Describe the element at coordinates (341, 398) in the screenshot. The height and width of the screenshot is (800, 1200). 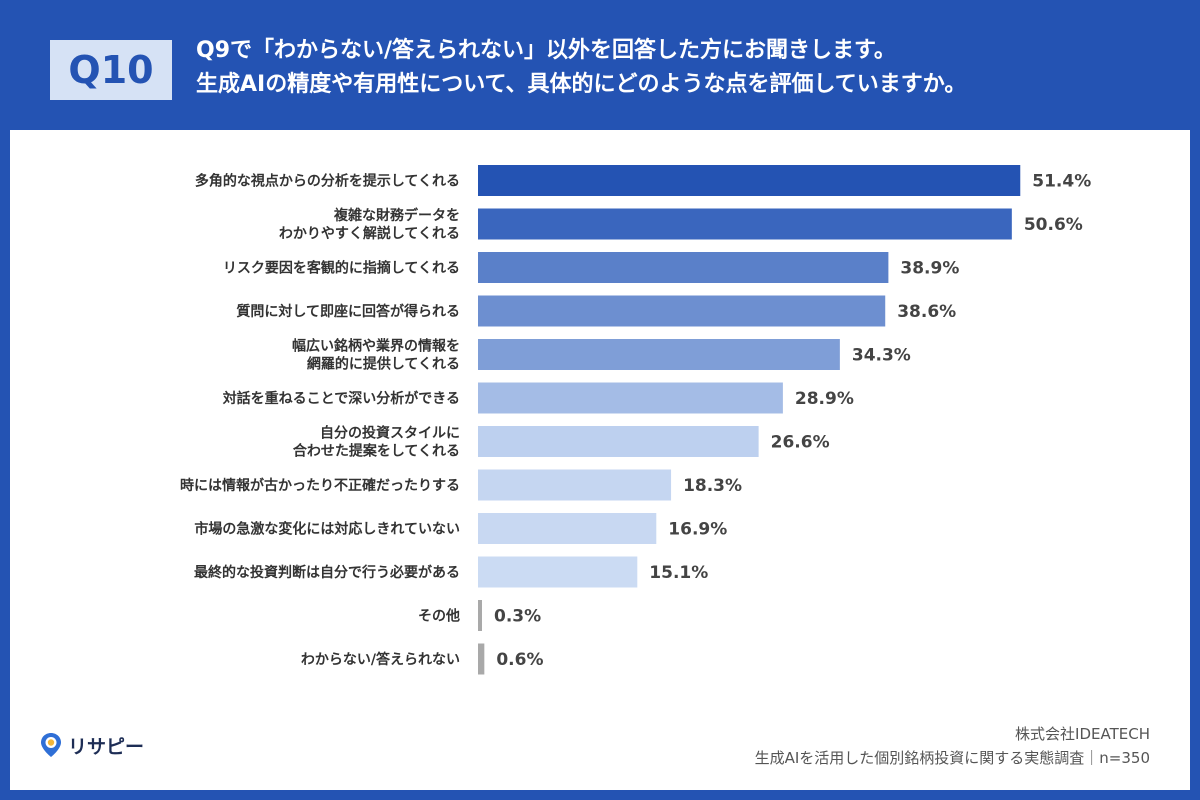
I see `category-label: 対話を重ねることで深い分析ができる` at that location.